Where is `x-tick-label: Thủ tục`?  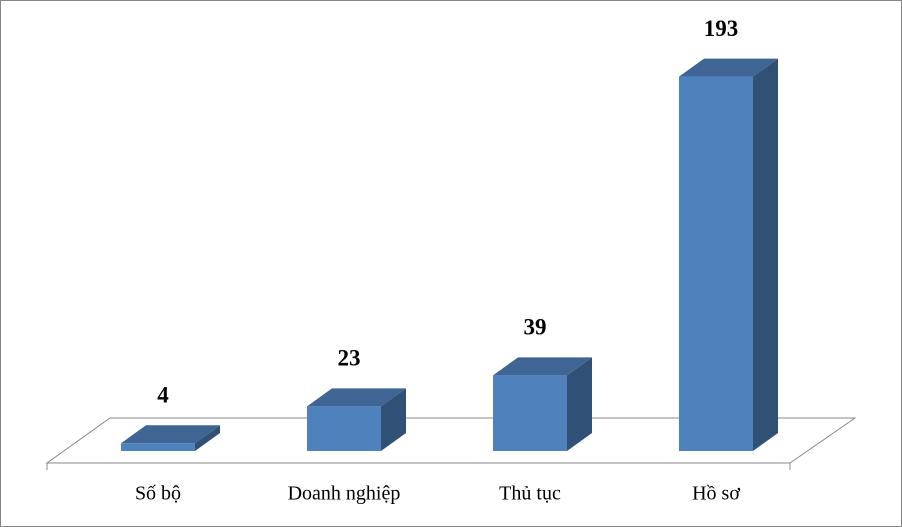 x-tick-label: Thủ tục is located at coordinates (530, 494).